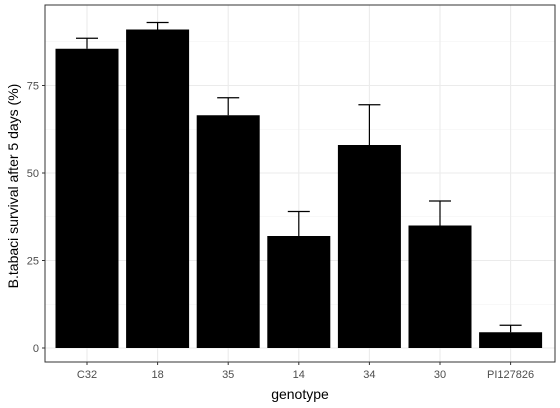  I want to click on y-tick-label: 50, so click(33, 174).